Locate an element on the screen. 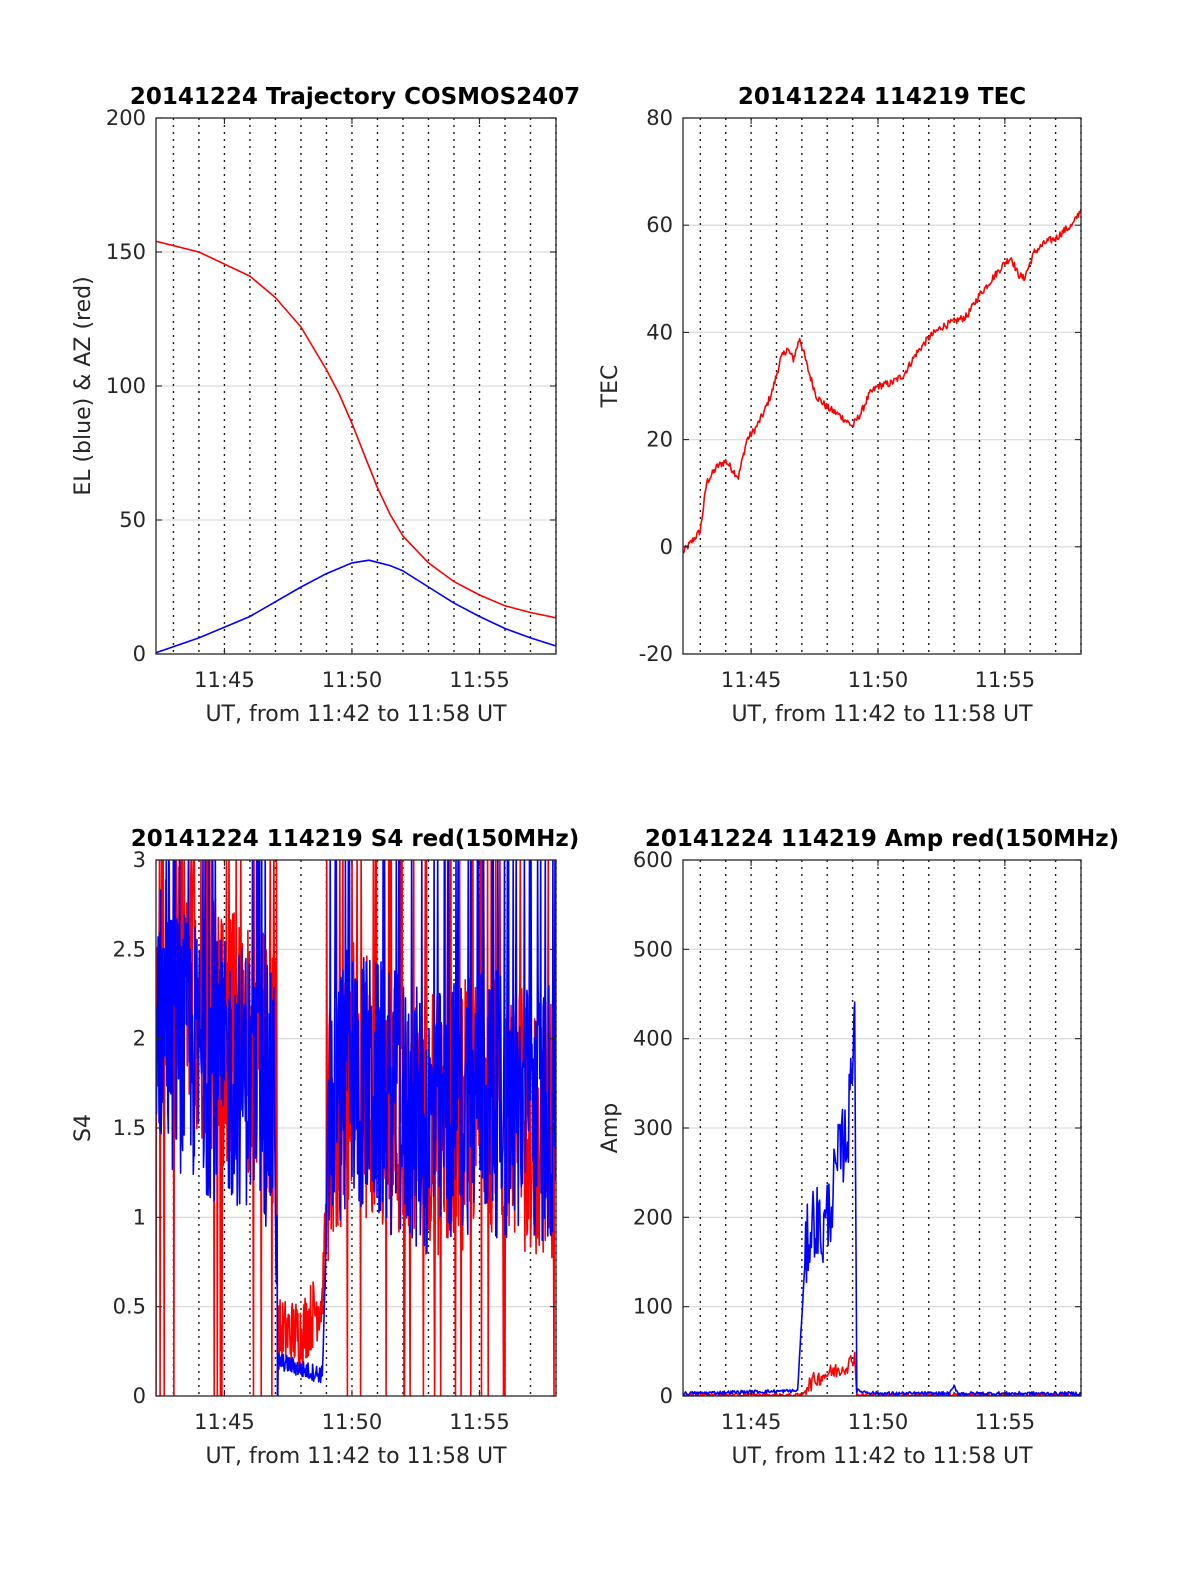 The height and width of the screenshot is (1575, 1200). y-tick-label: 2.5 is located at coordinates (129, 949).